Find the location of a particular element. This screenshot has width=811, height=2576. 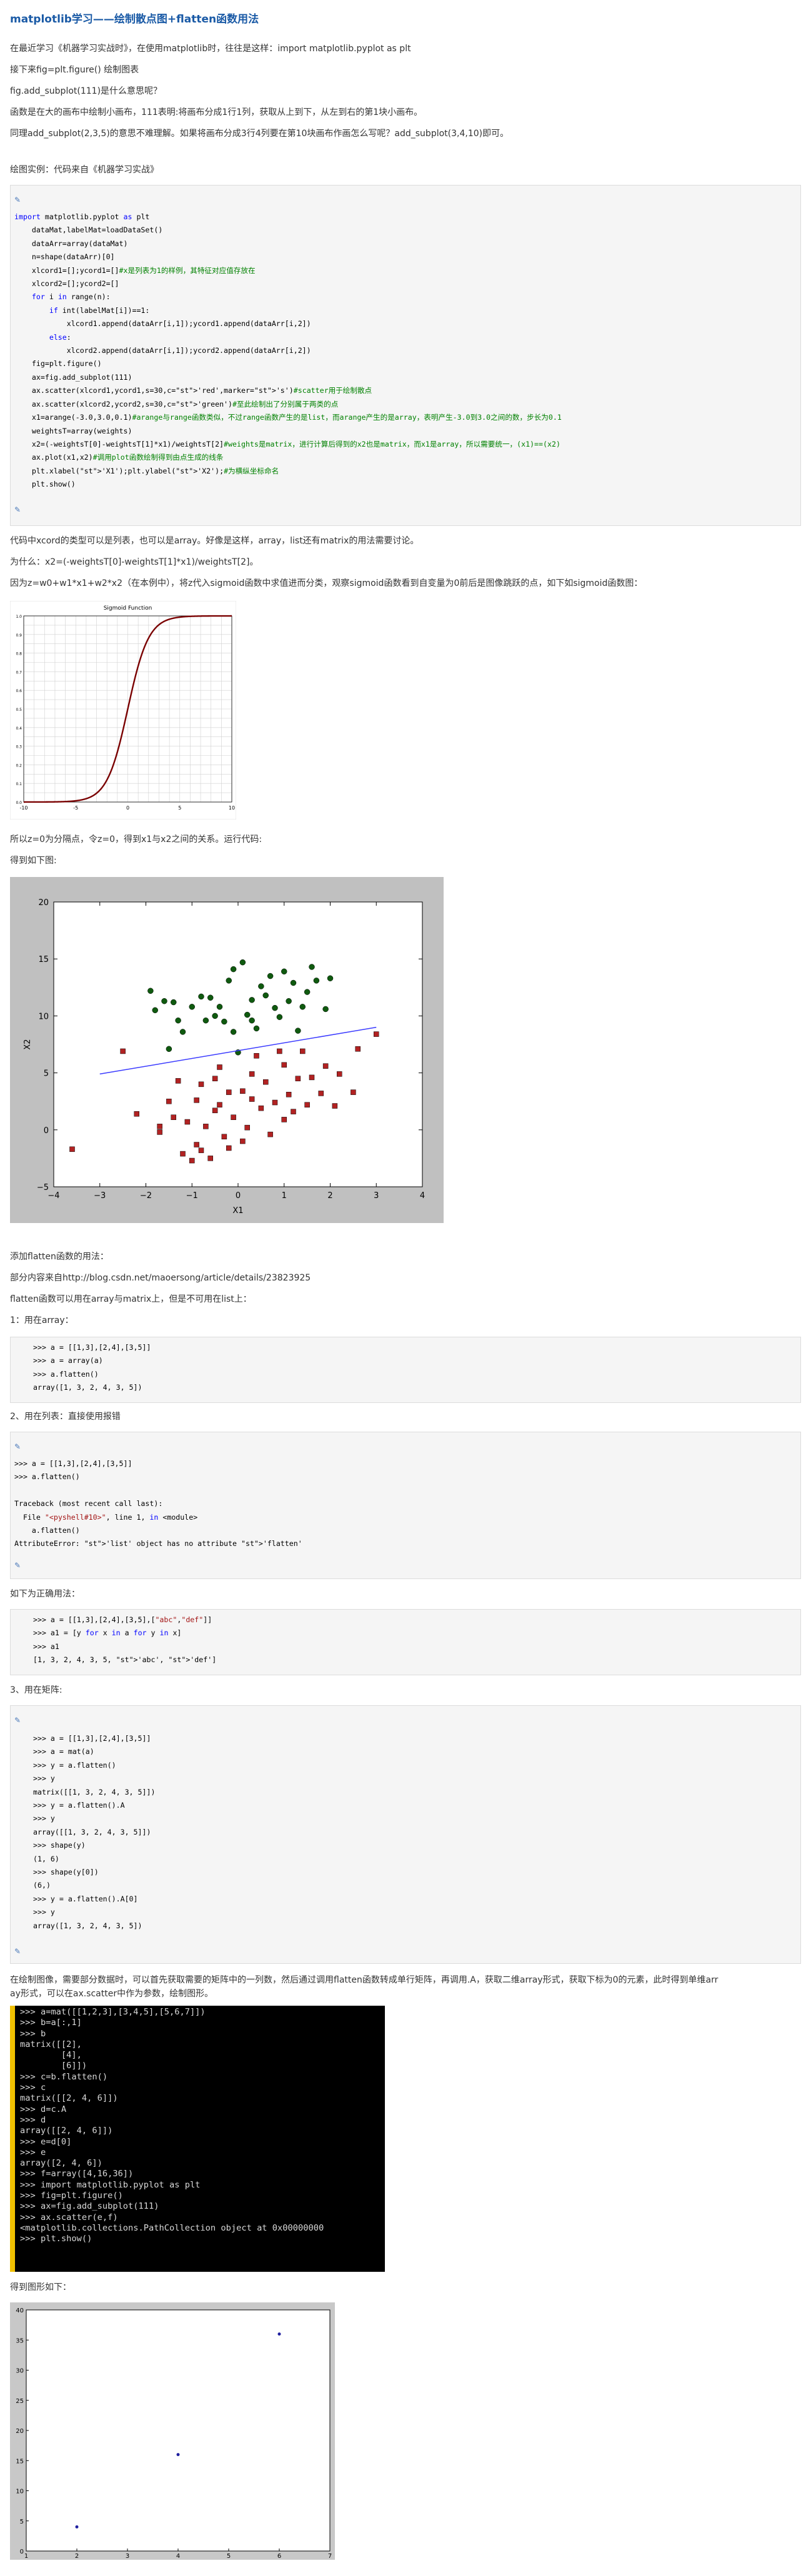

code-line: >>> a1 = [y for x in a for y in x] is located at coordinates (108, 1633).